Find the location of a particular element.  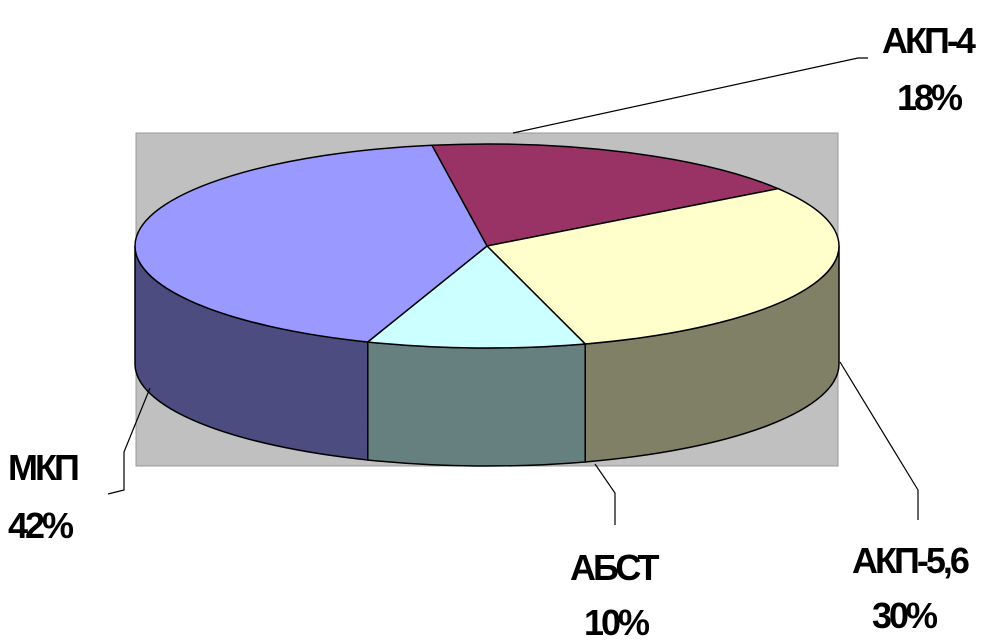

label-akp4-percent: 18% is located at coordinates (930, 97).